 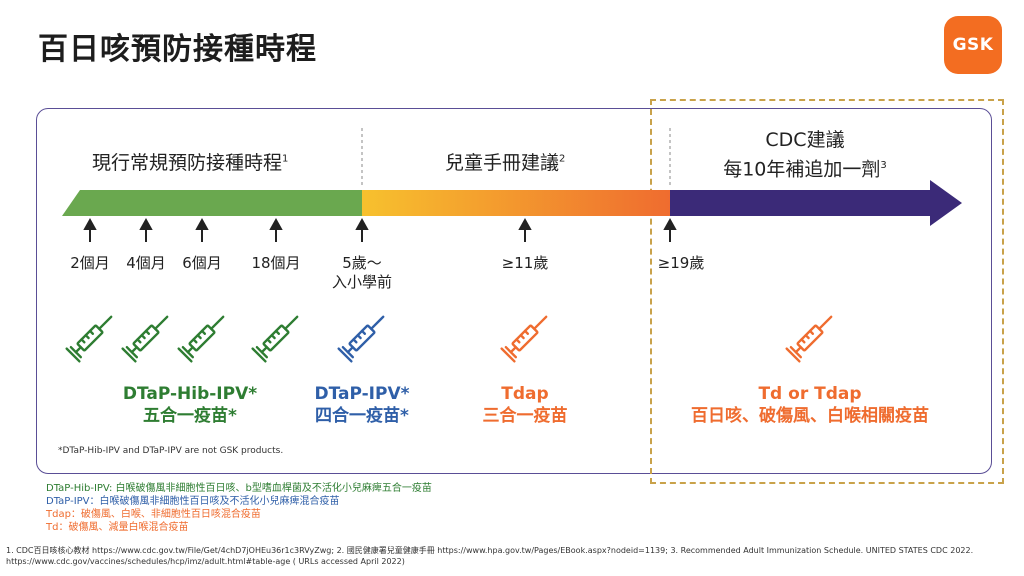 What do you see at coordinates (883, 165) in the screenshot?
I see `phase-cdc-ref: 3` at bounding box center [883, 165].